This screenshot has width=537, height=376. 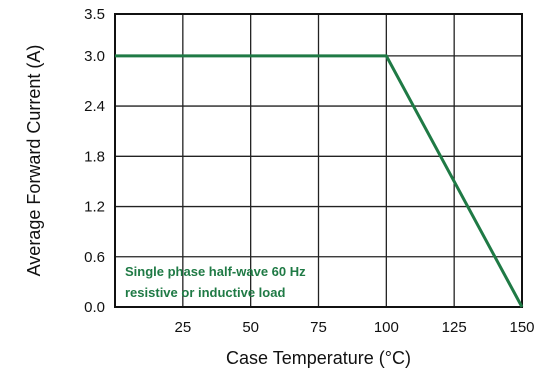 What do you see at coordinates (94, 156) in the screenshot?
I see `y-tick-label: 1.8` at bounding box center [94, 156].